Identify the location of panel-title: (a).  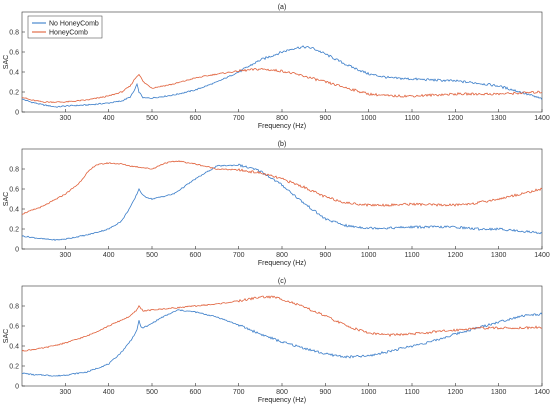
(282, 7).